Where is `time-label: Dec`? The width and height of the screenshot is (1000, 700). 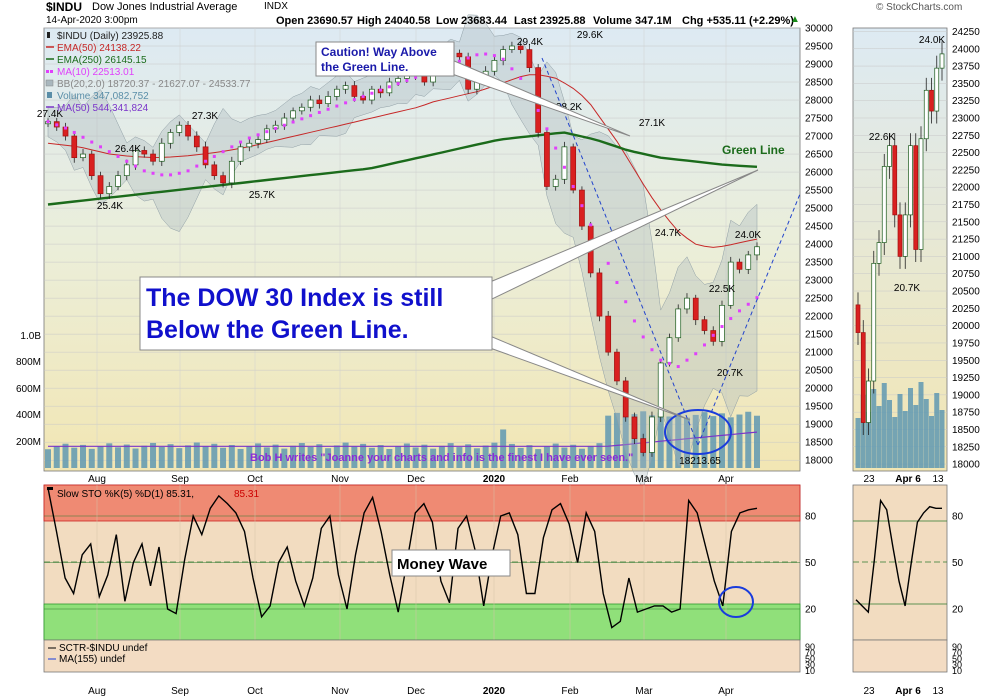 time-label: Dec is located at coordinates (416, 479).